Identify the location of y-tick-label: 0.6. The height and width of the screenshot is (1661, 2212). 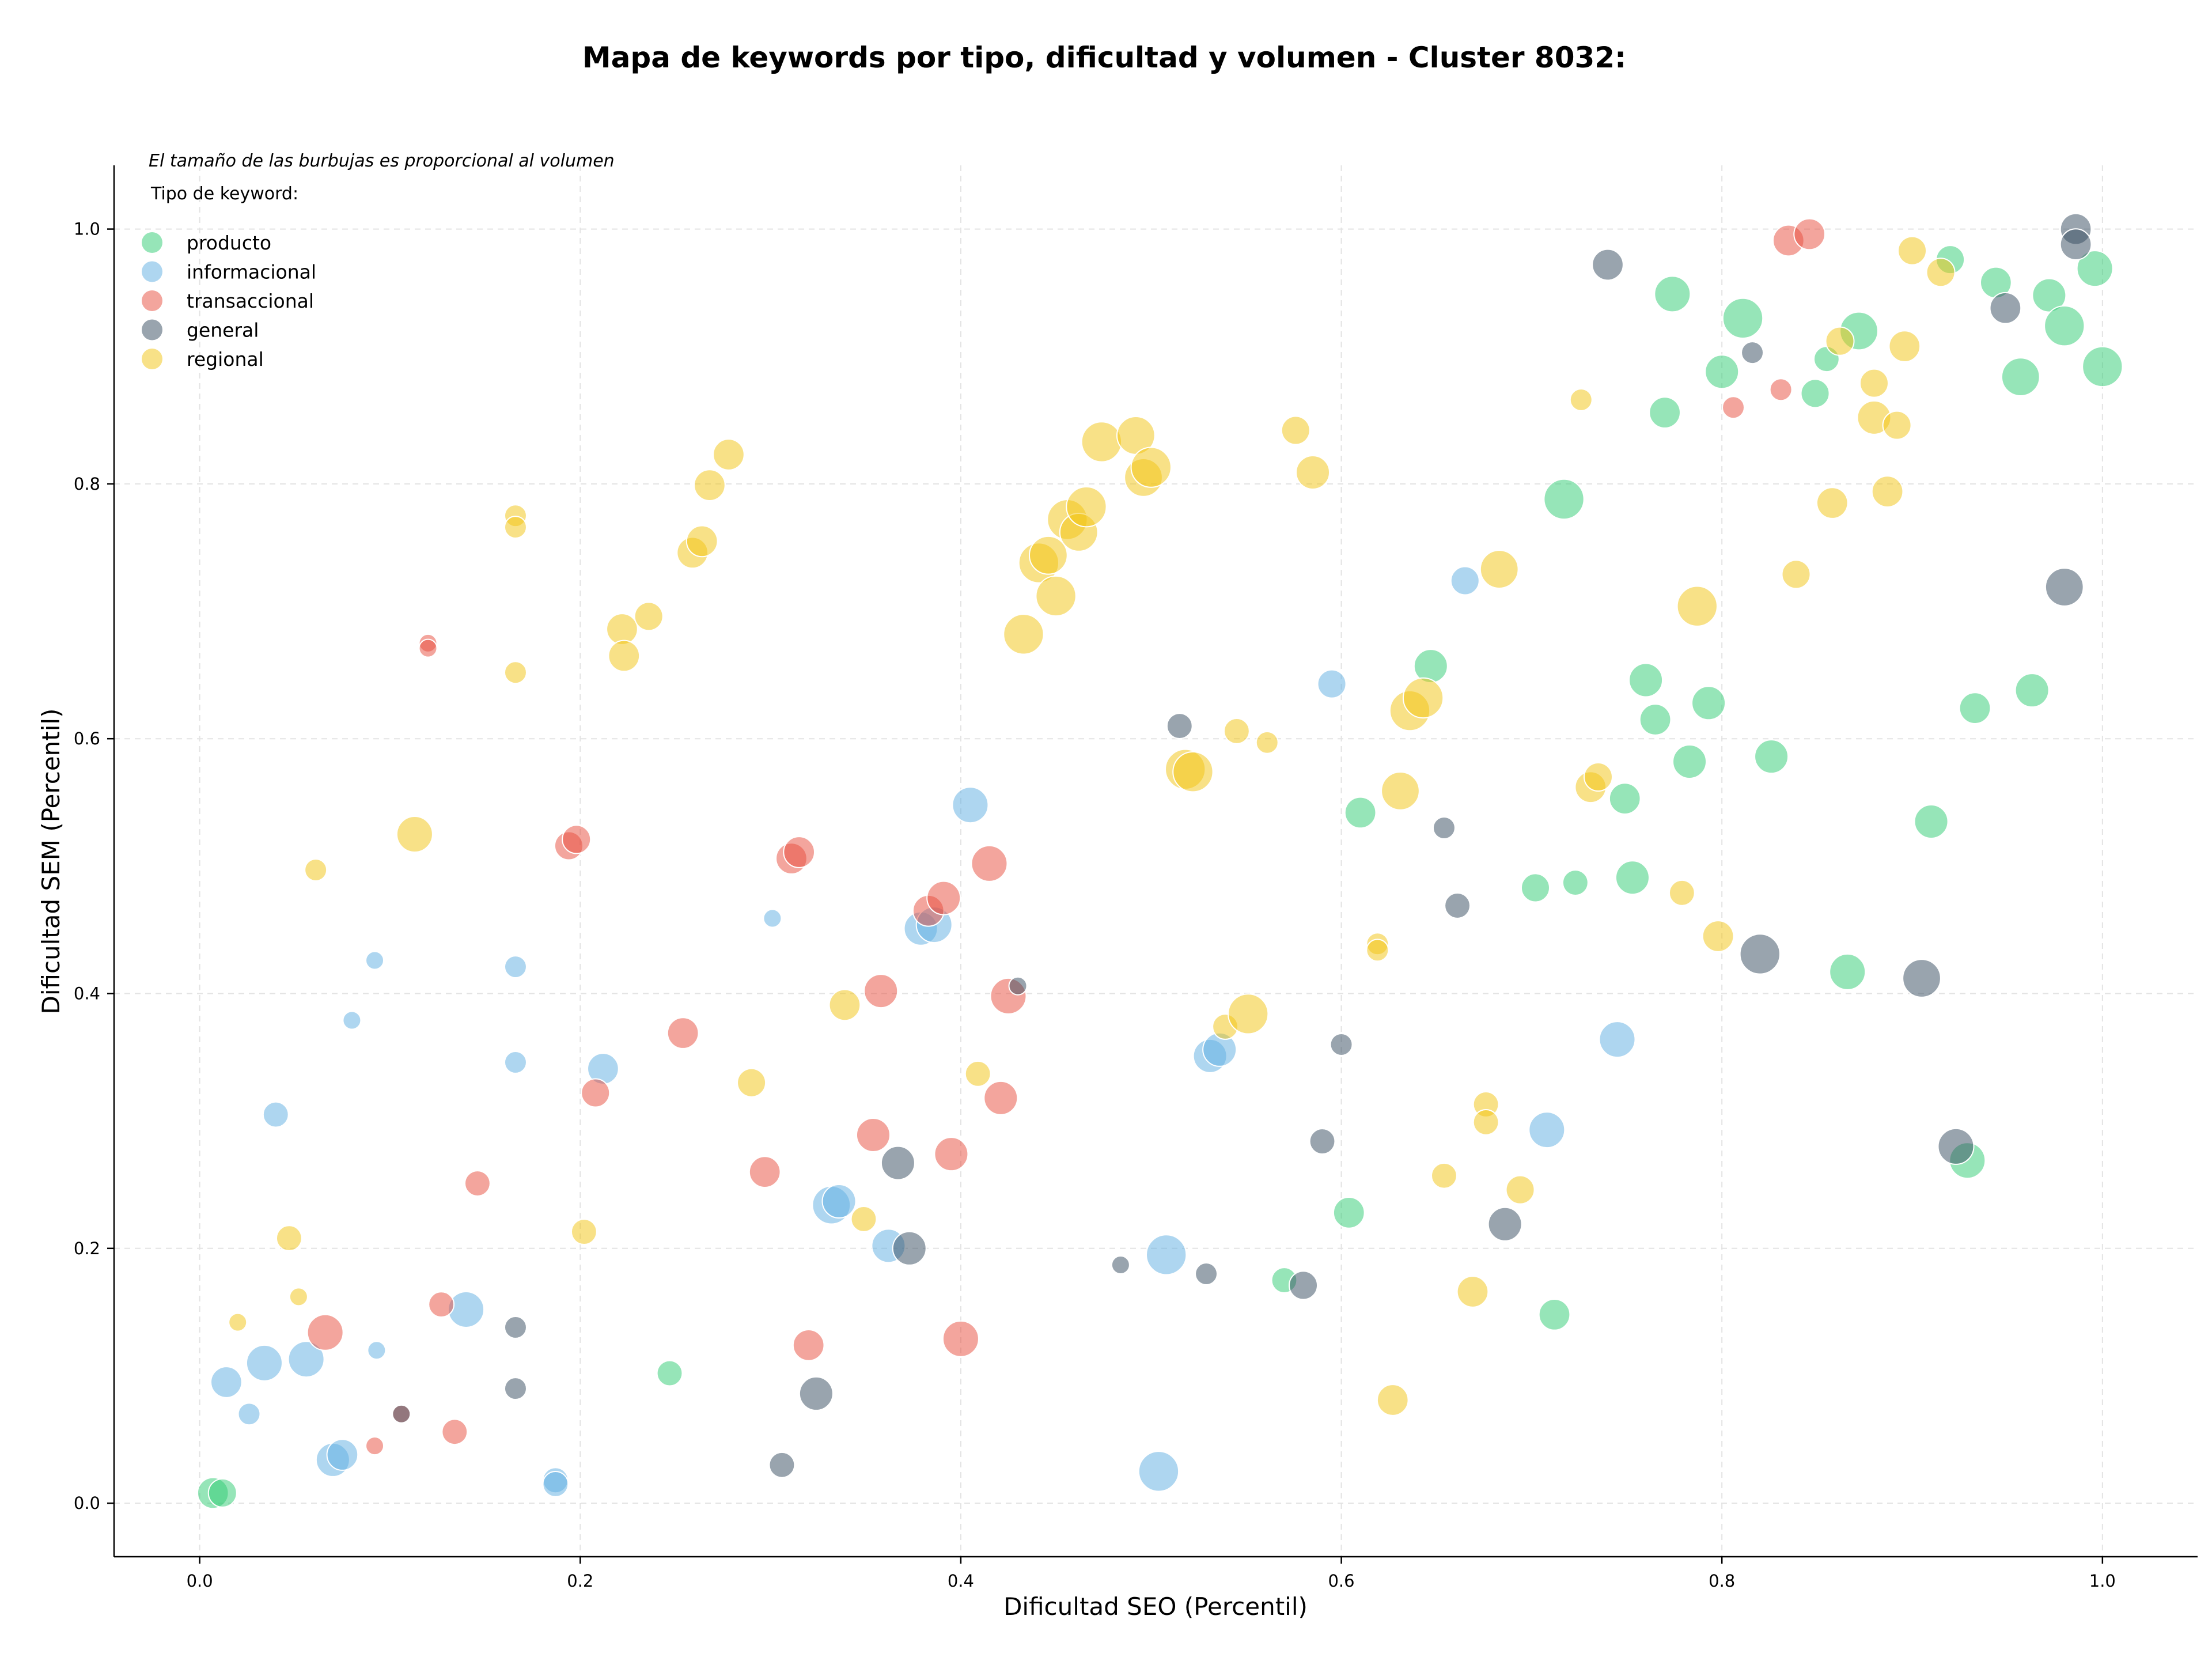
(87, 738).